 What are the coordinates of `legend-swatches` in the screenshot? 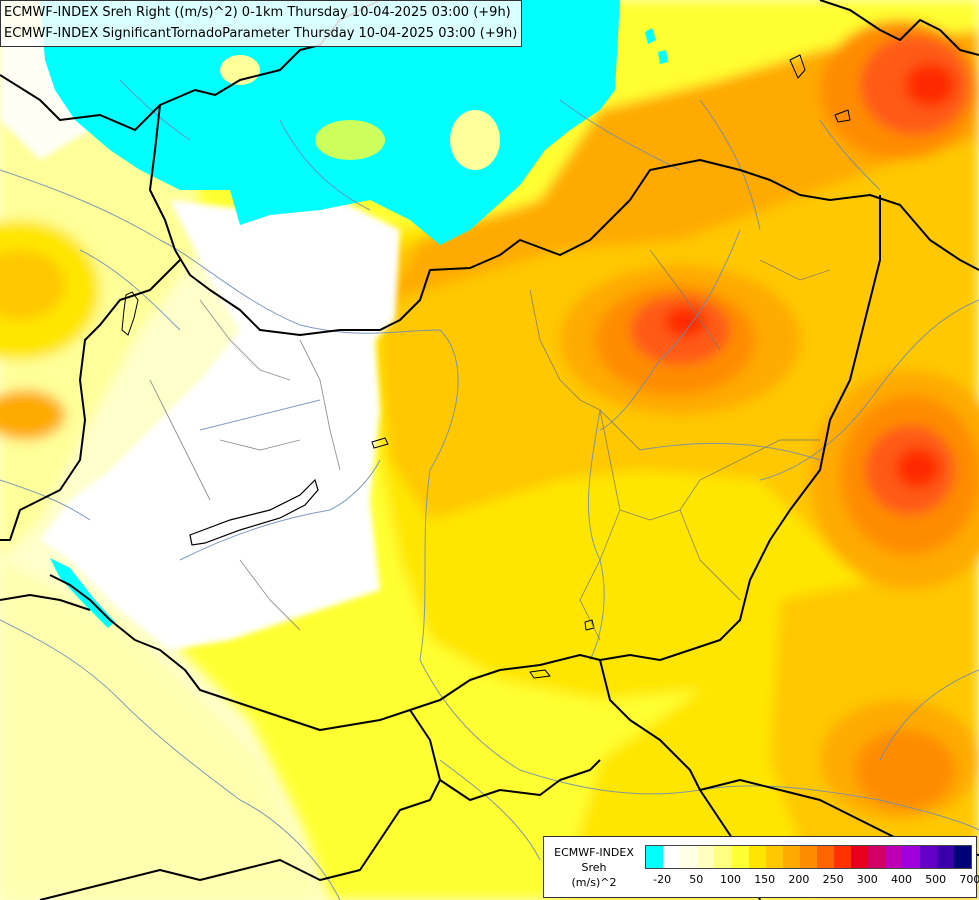 It's located at (808, 857).